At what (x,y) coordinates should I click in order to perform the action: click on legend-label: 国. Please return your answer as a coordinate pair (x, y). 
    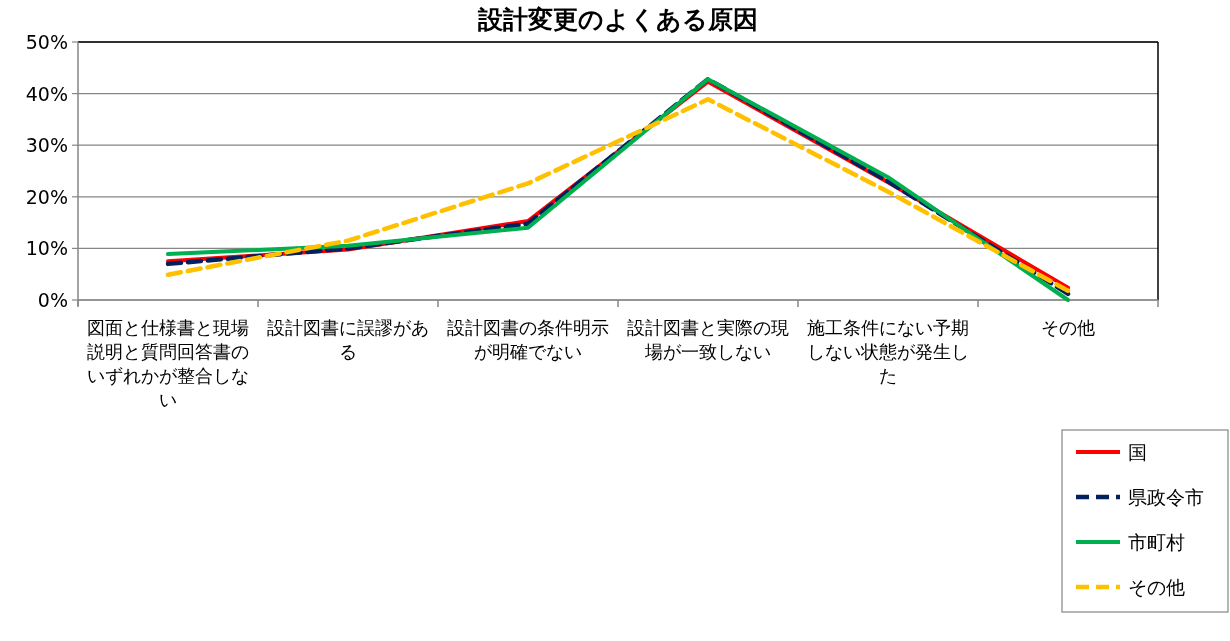
    Looking at the image, I should click on (1137, 452).